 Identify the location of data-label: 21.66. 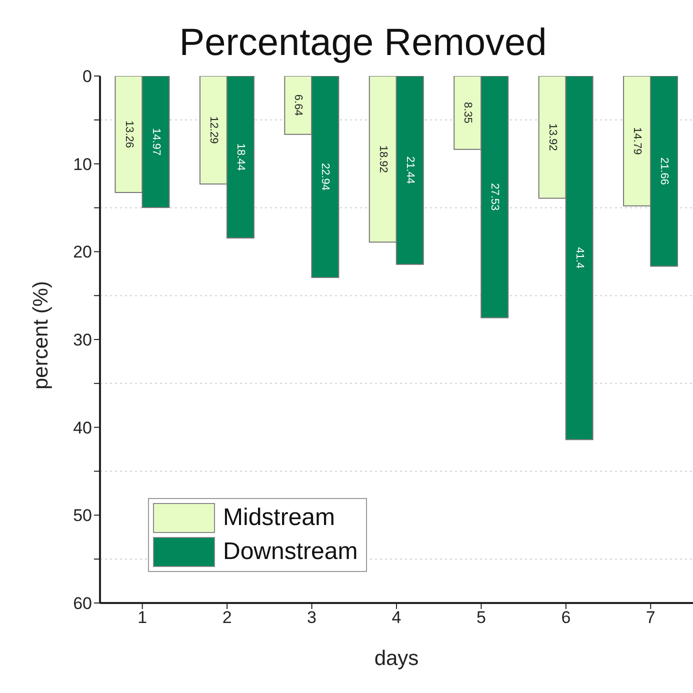
(664, 171).